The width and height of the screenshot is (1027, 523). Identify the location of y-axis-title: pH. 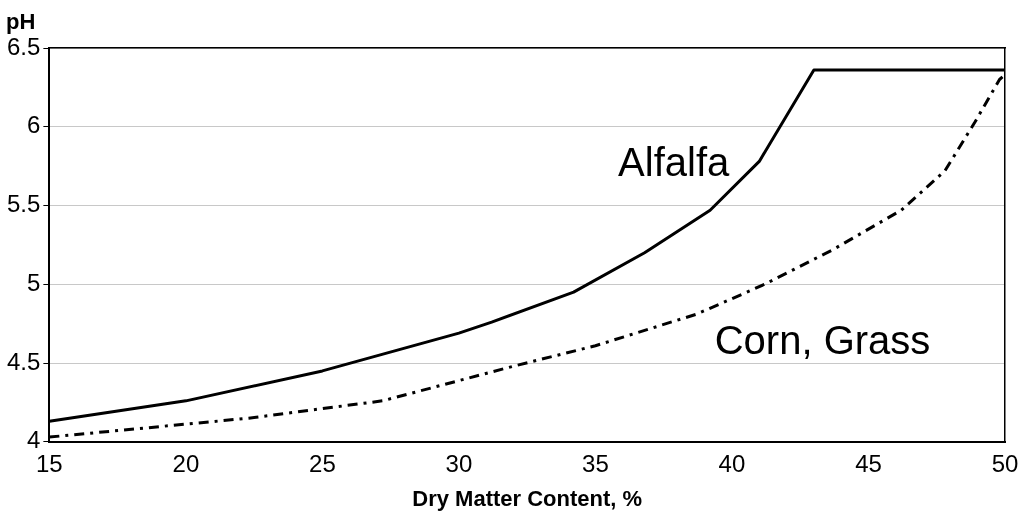
(21, 22).